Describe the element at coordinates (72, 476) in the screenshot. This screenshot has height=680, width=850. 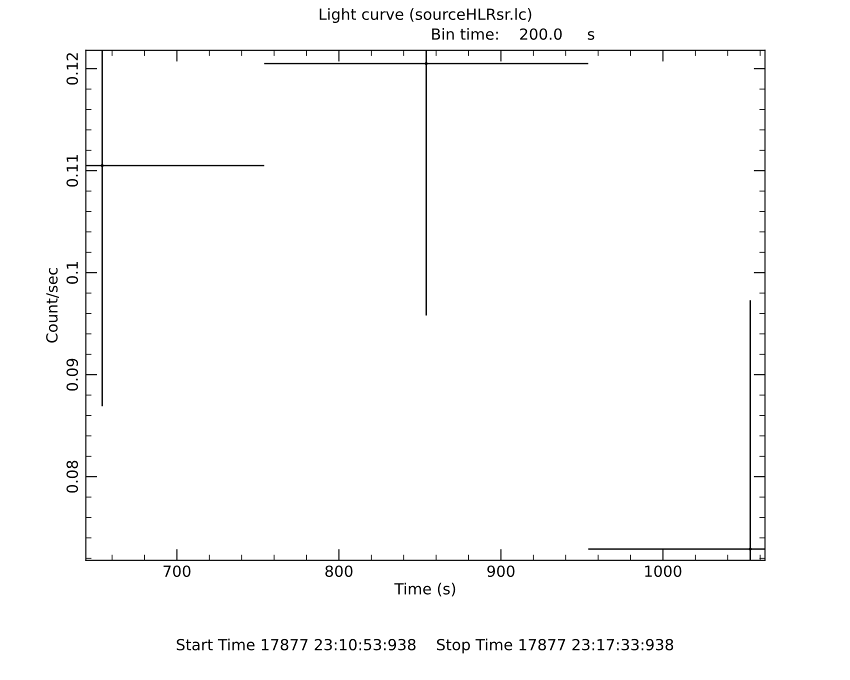
I see `y-tick-label: 0.08` at that location.